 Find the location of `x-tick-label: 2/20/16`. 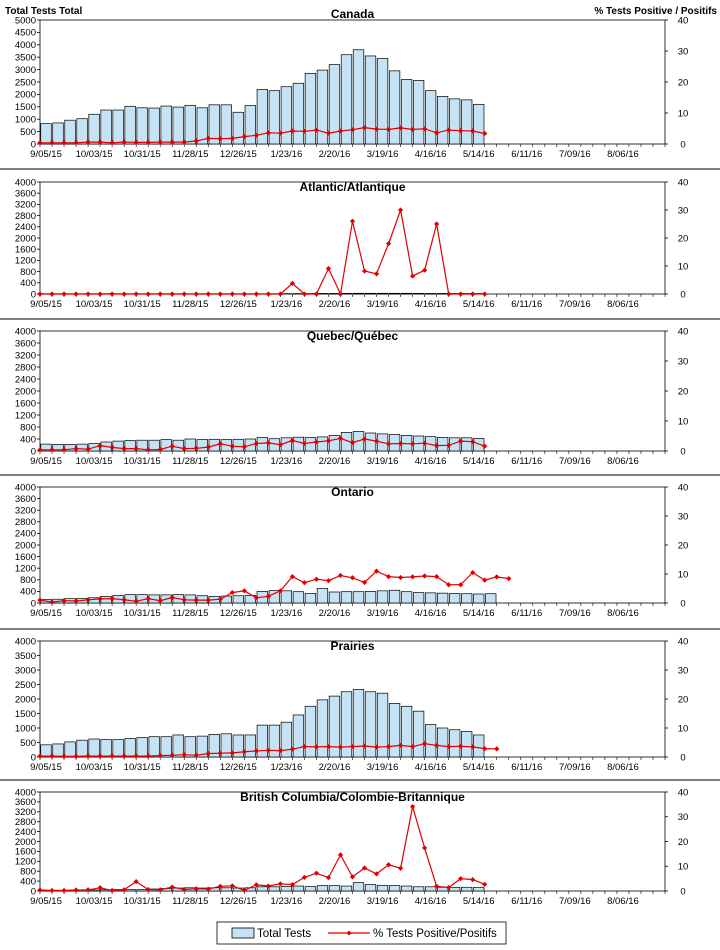

x-tick-label: 2/20/16 is located at coordinates (335, 901).